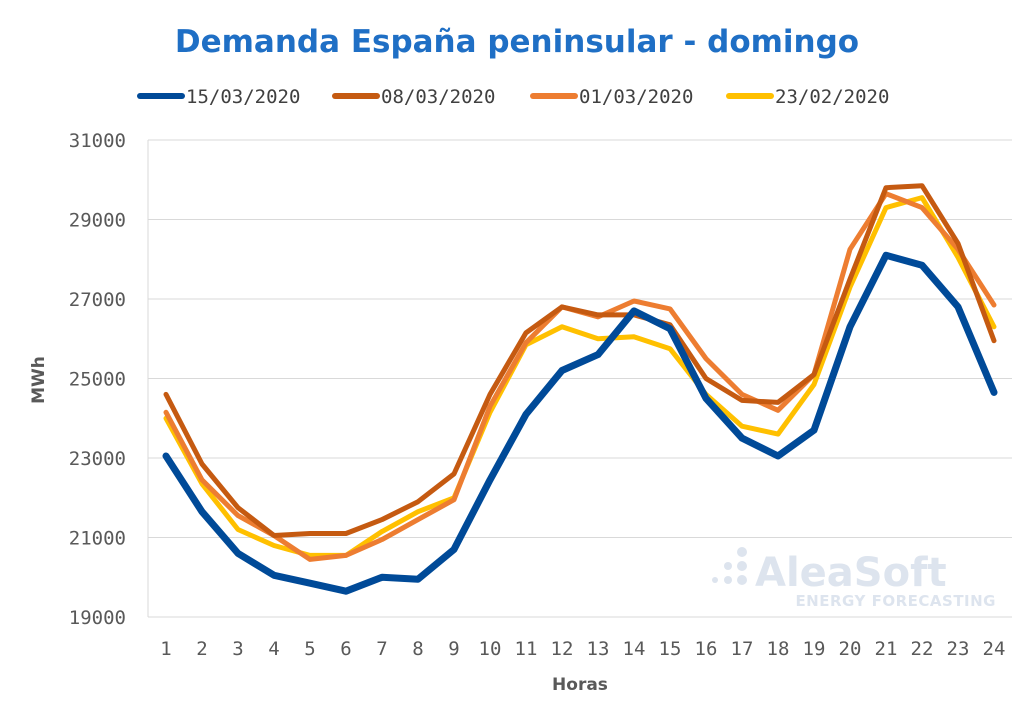 The image size is (1024, 711). Describe the element at coordinates (517, 42) in the screenshot. I see `chart-title: Demanda España peninsular - domingo` at that location.